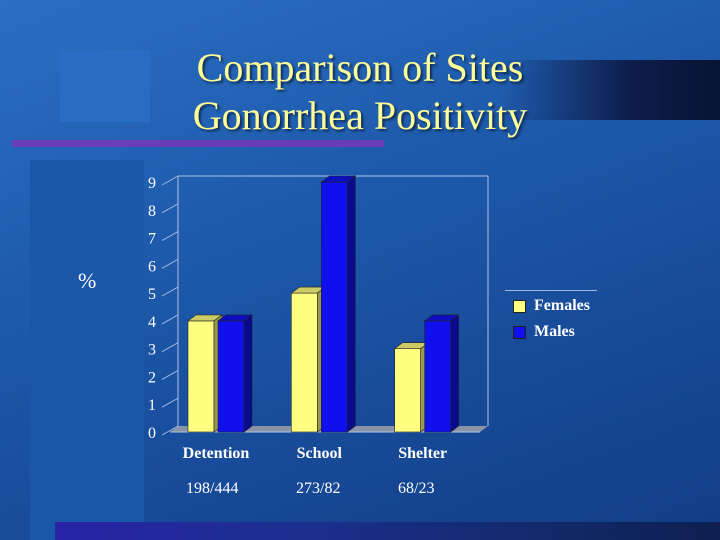 This screenshot has width=720, height=540. I want to click on chart-legend: Females Males, so click(551, 320).